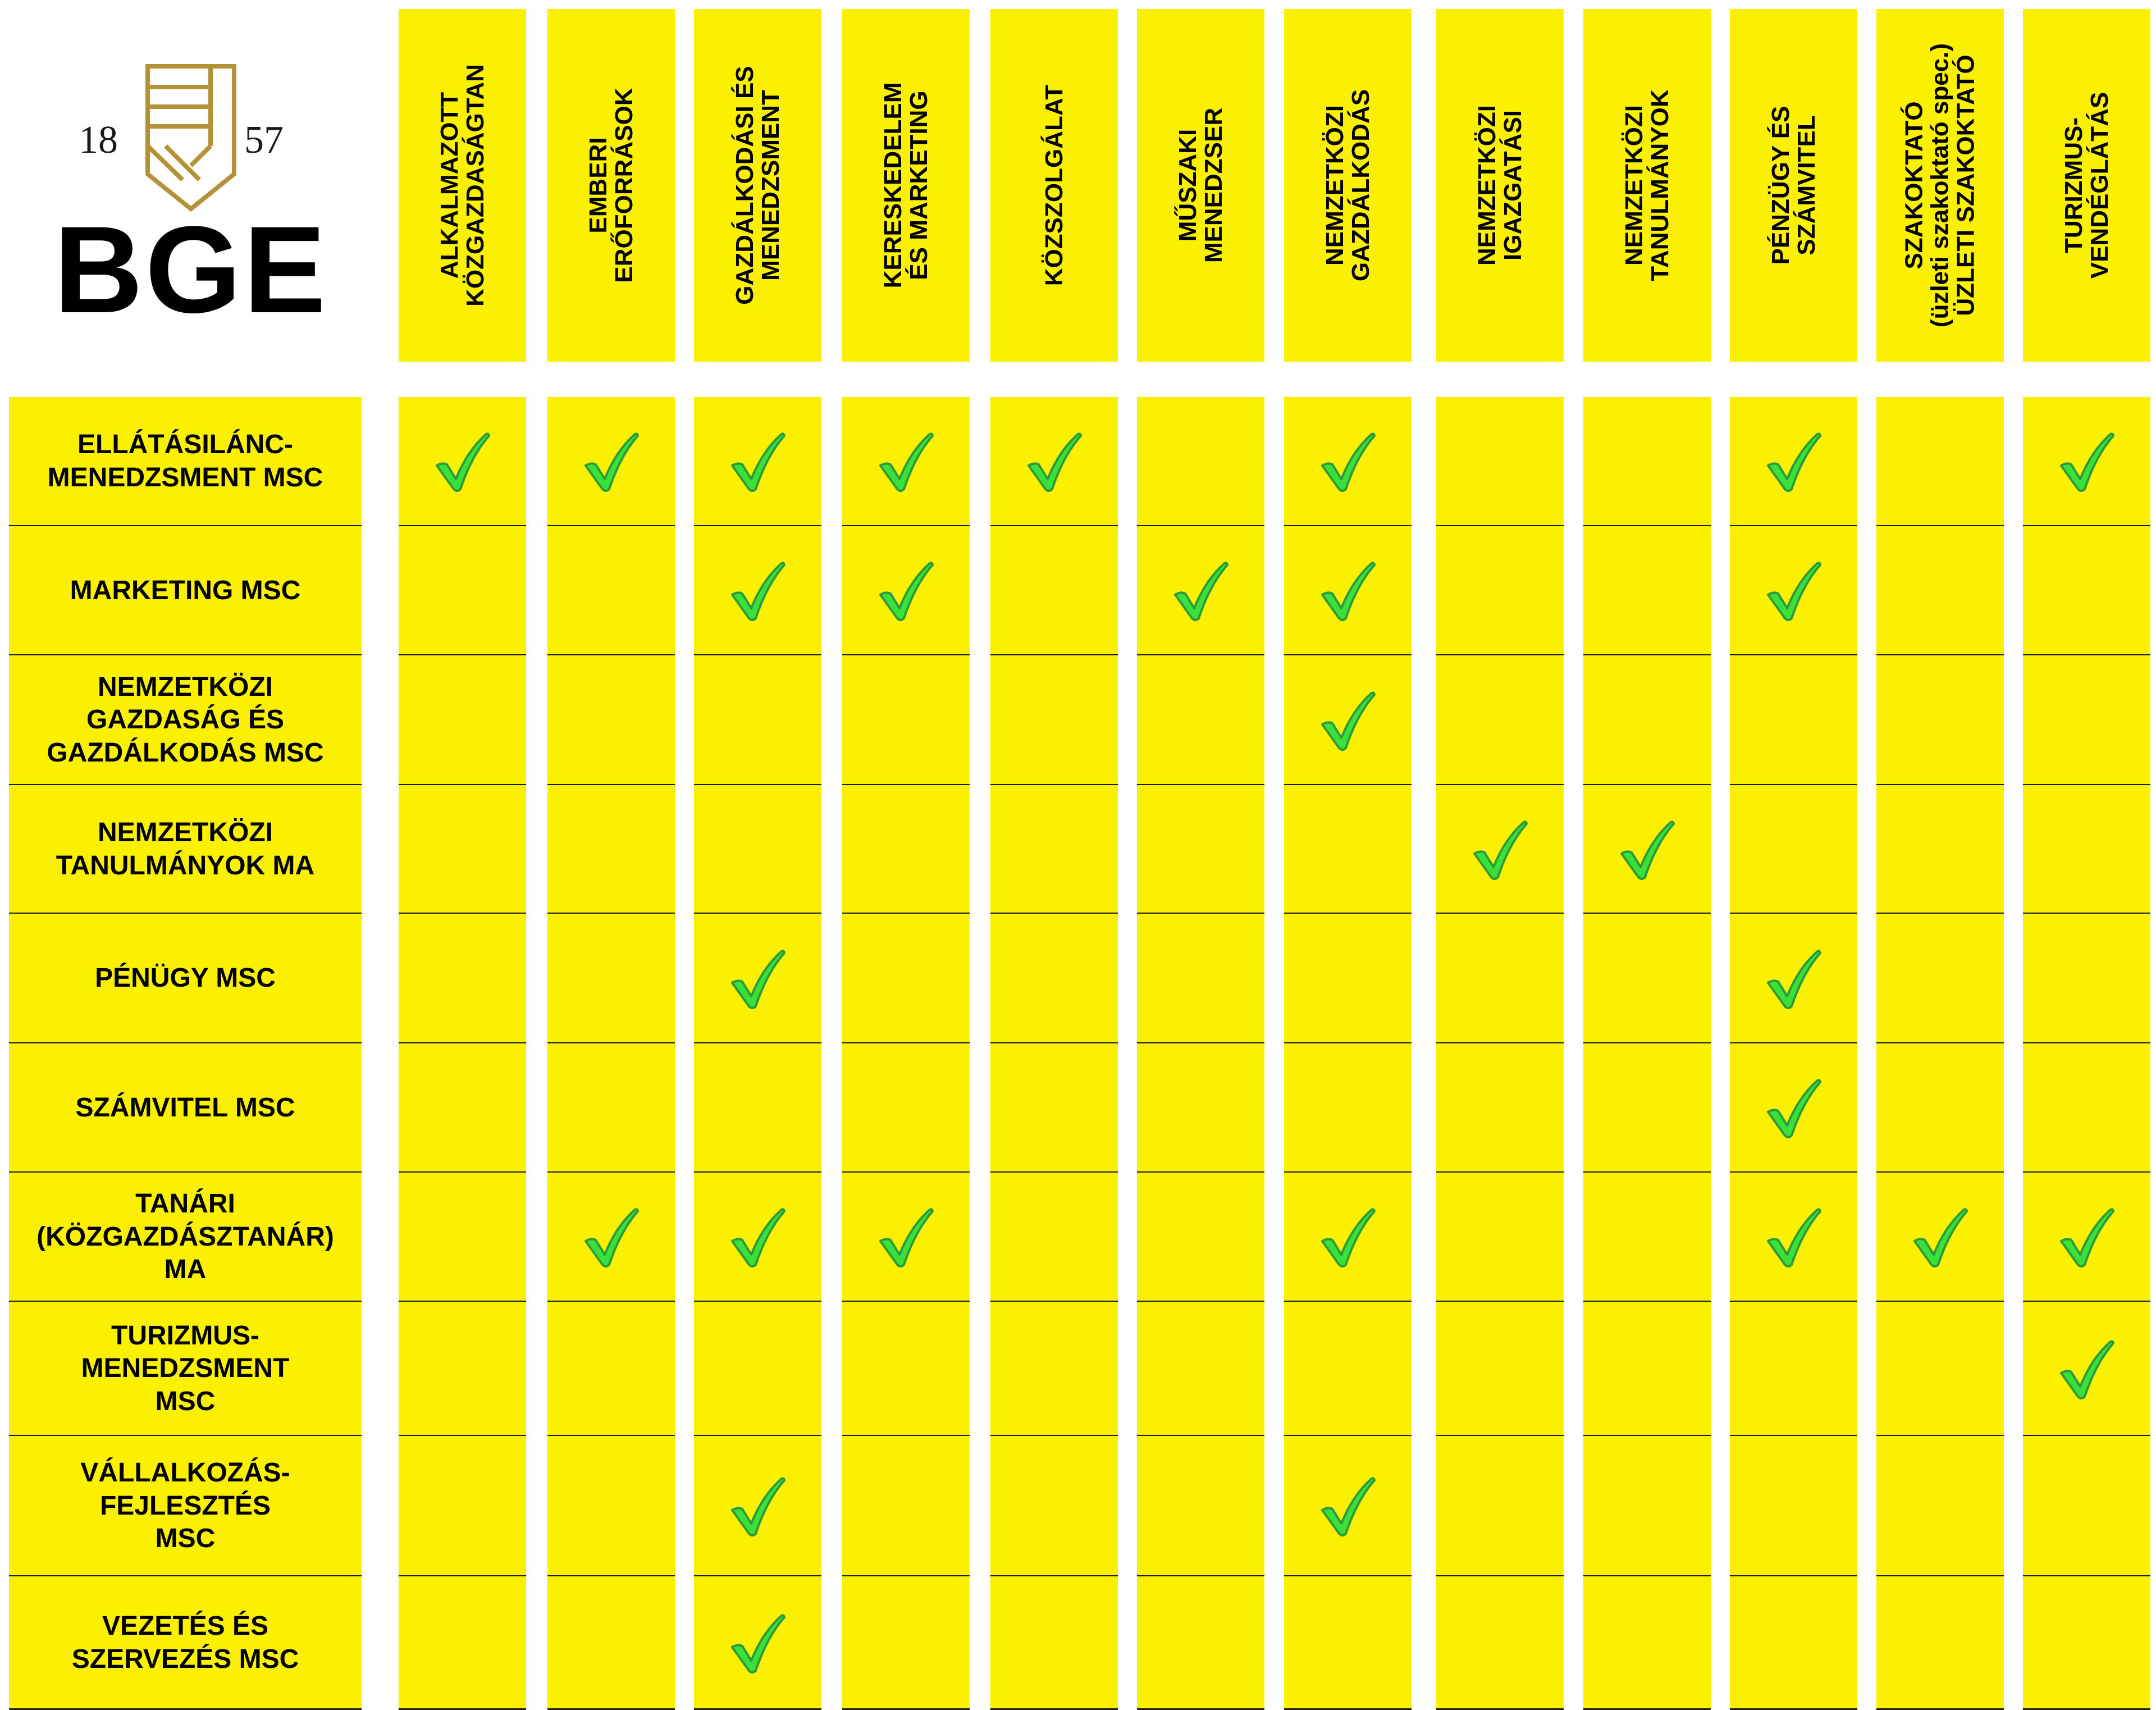  Describe the element at coordinates (185, 478) in the screenshot. I see `row-label-line: MENEDZSMENT MSC` at that location.